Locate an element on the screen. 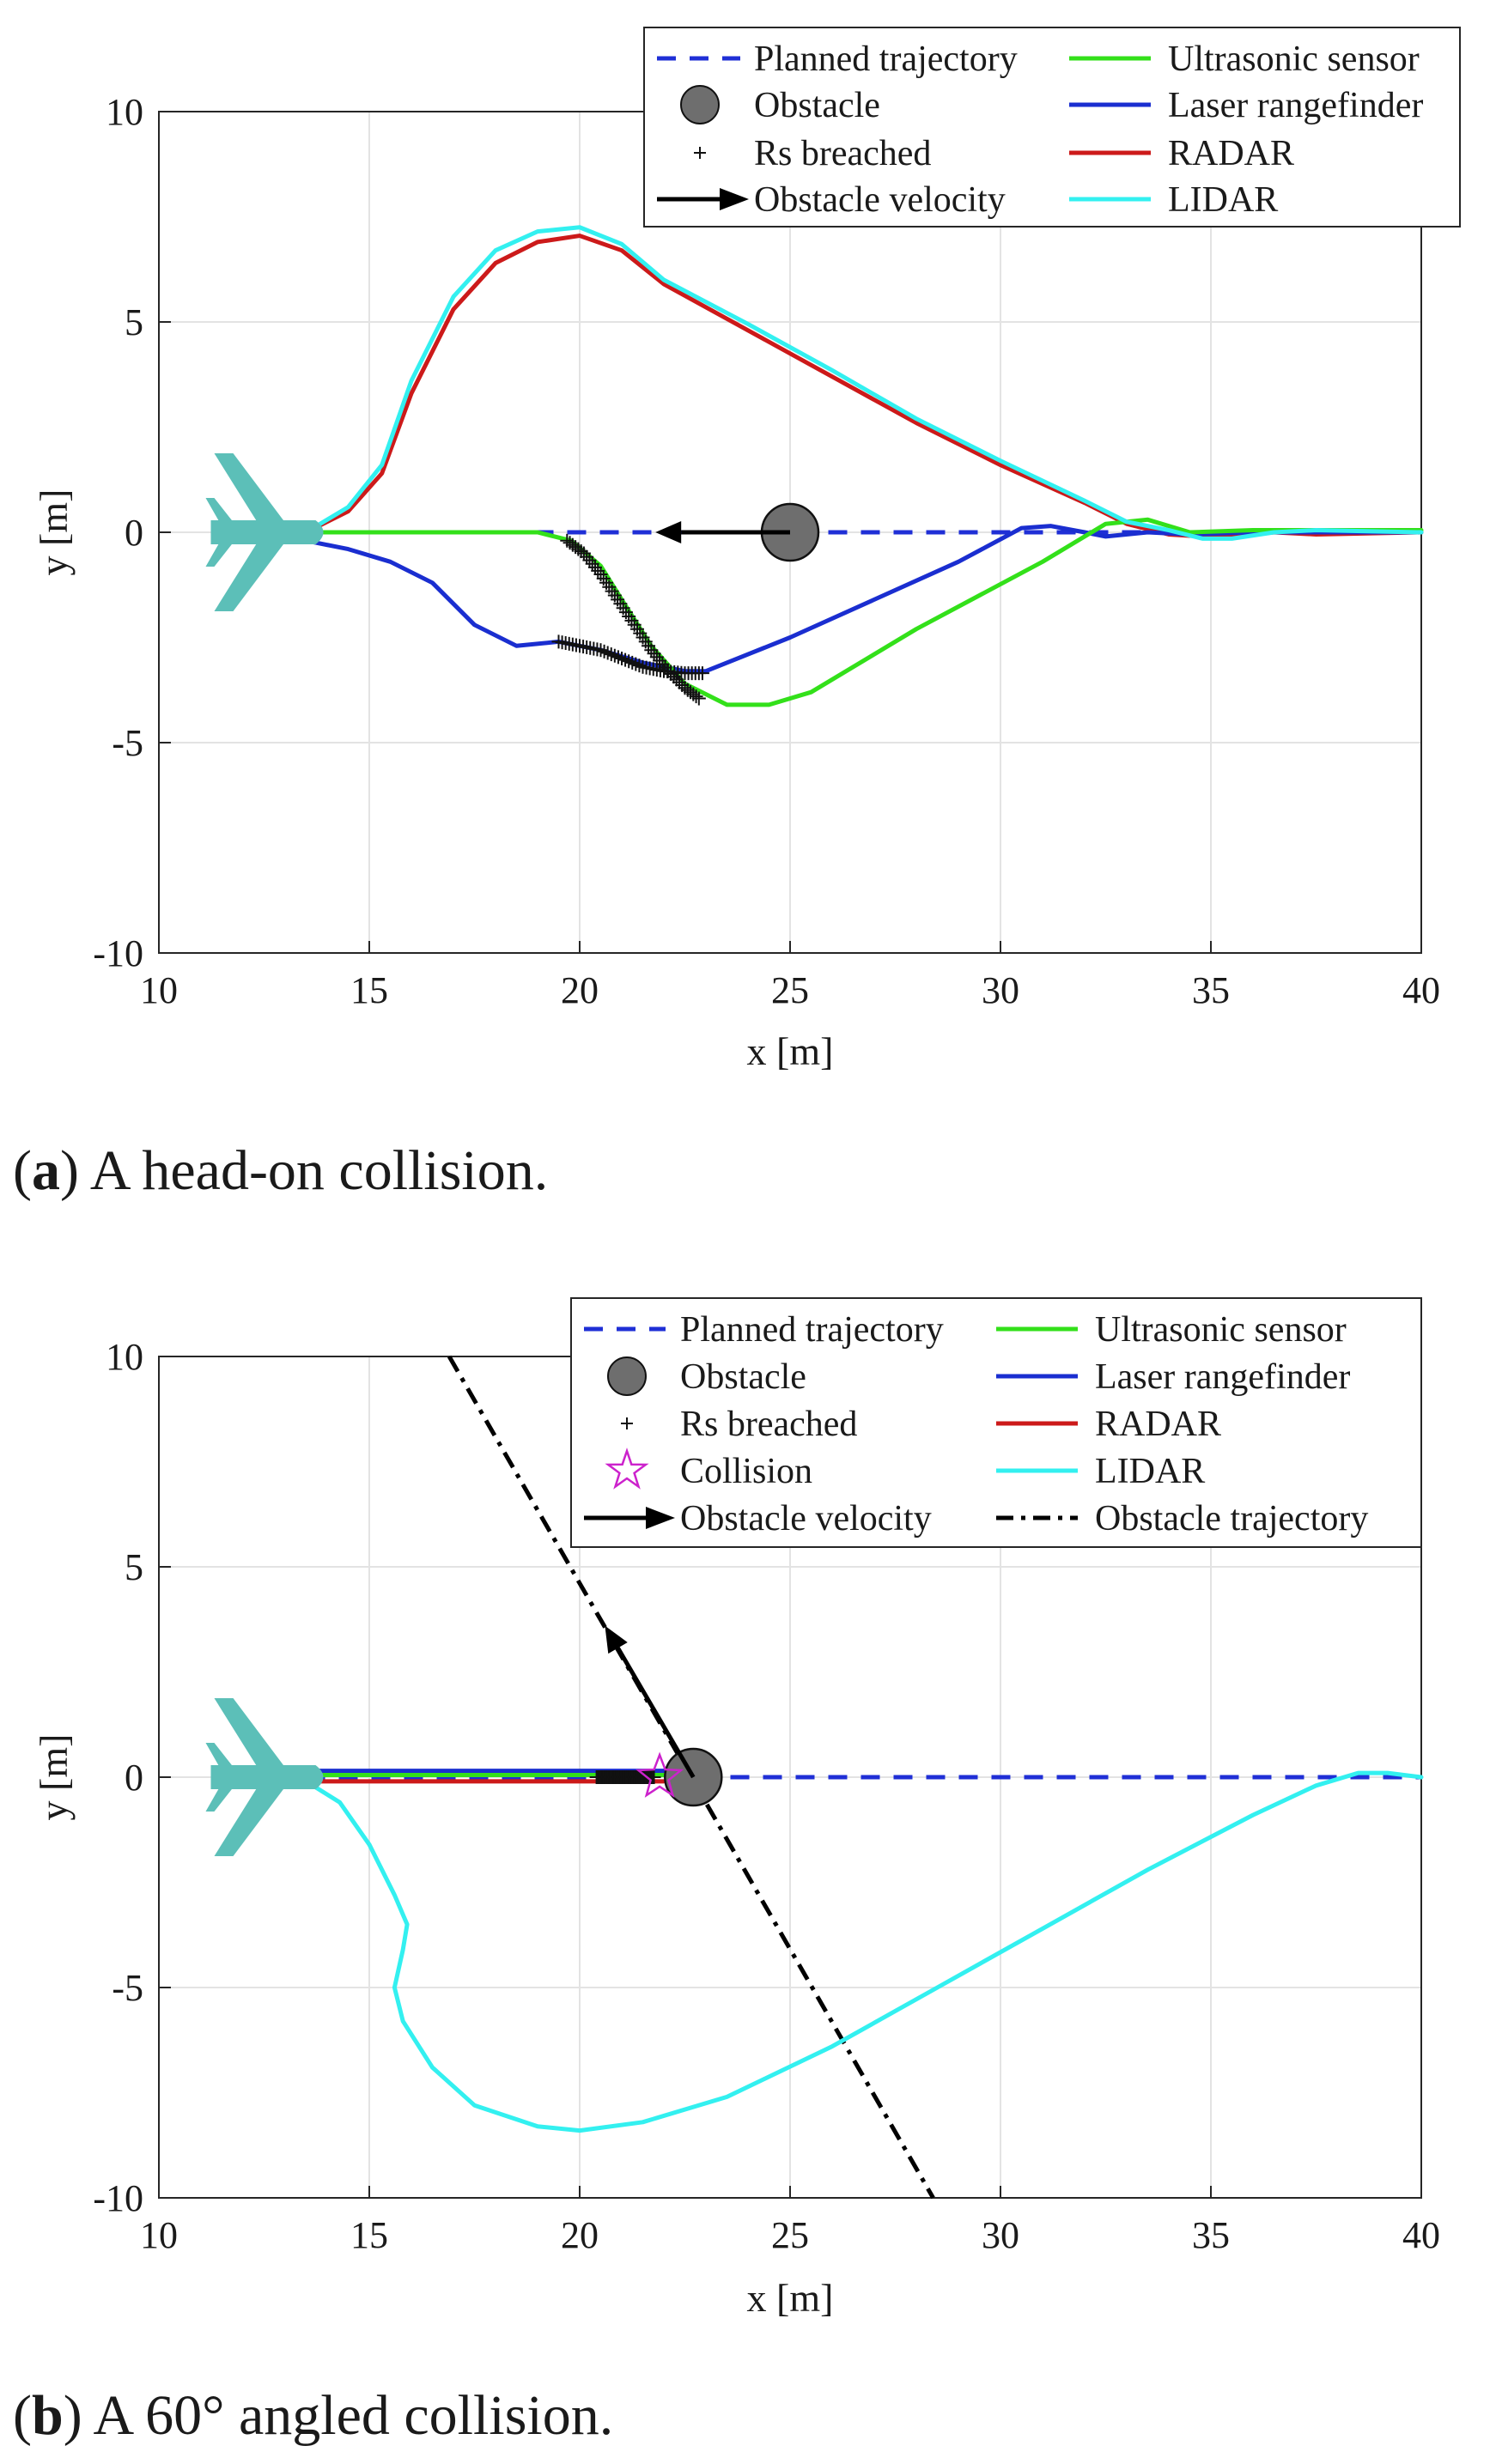 This screenshot has height=2464, width=1496. laser-path-line is located at coordinates (864, 599).